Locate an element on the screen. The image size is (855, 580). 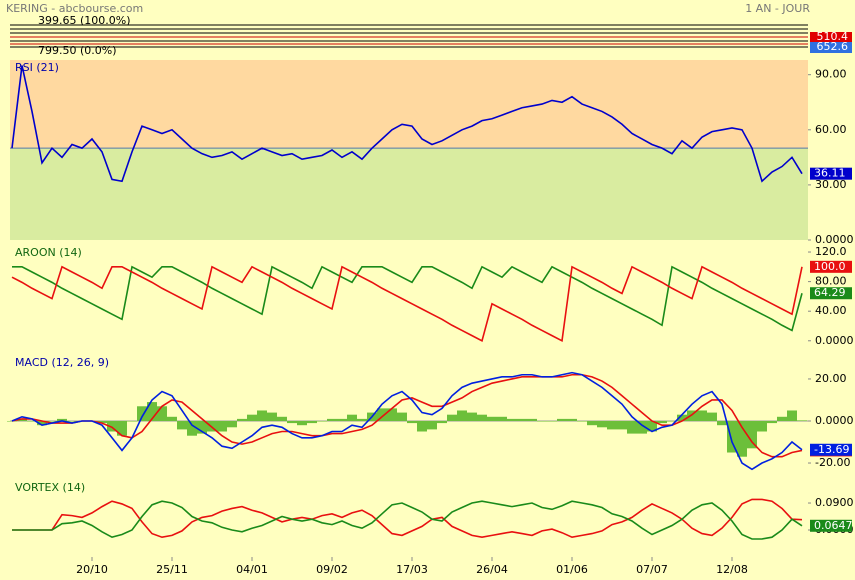
last-price-label: 652.6 is located at coordinates (833, 46).